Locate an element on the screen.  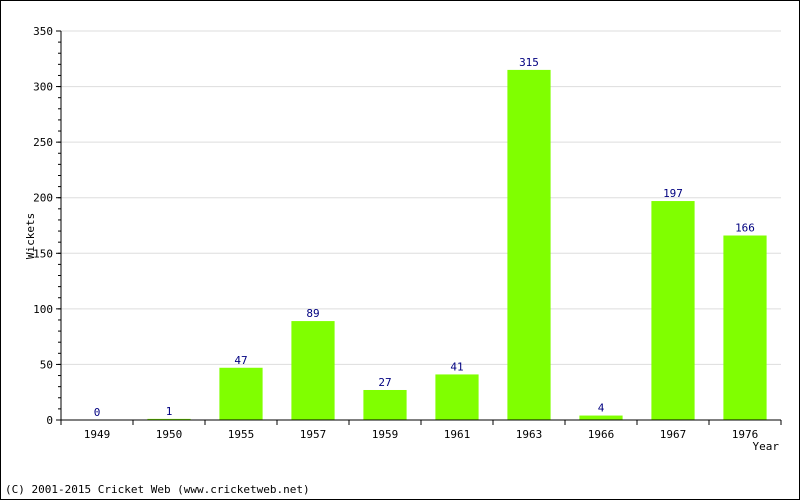
y-tick-label: 50 is located at coordinates (46, 364).